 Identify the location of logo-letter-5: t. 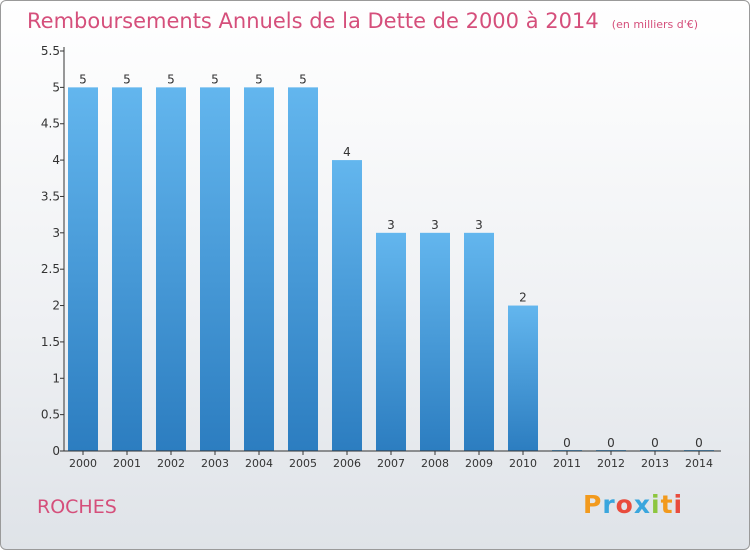
(667, 504).